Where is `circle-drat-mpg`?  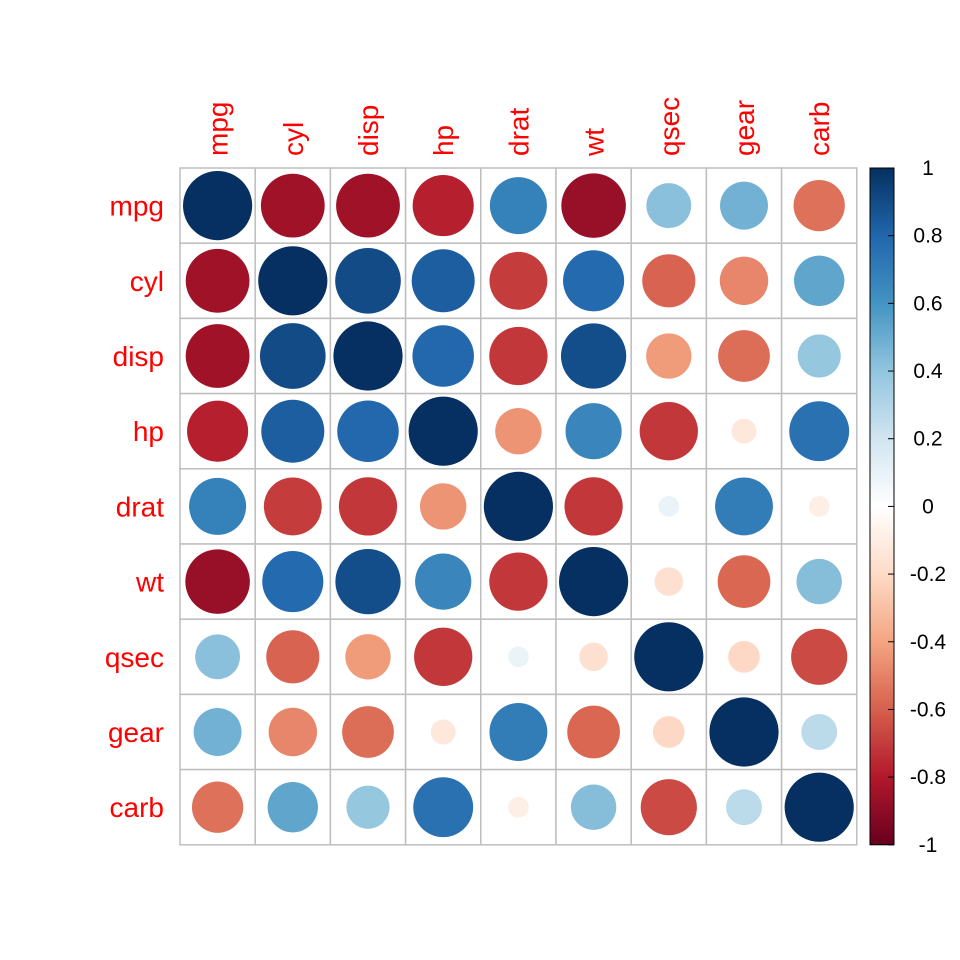
circle-drat-mpg is located at coordinates (218, 506).